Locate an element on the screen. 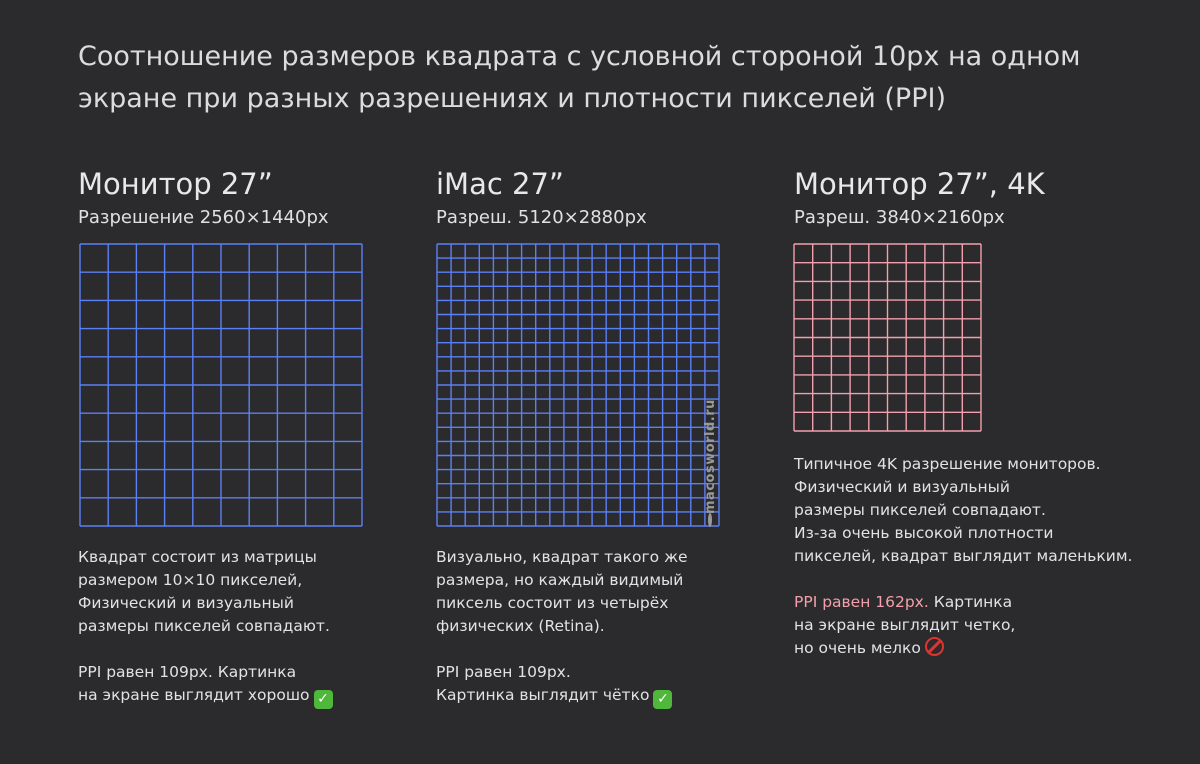  column-heading: iMac 27” is located at coordinates (500, 184).